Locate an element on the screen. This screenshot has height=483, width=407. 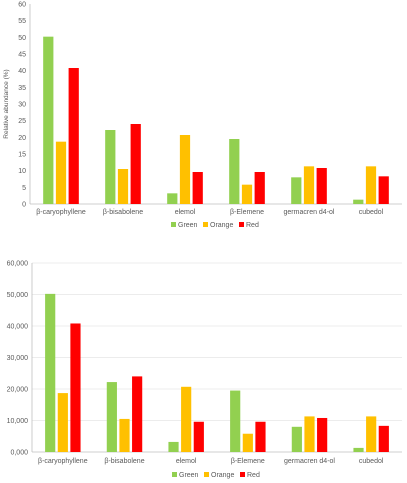
y-tick-label: 55 is located at coordinates (22, 21).